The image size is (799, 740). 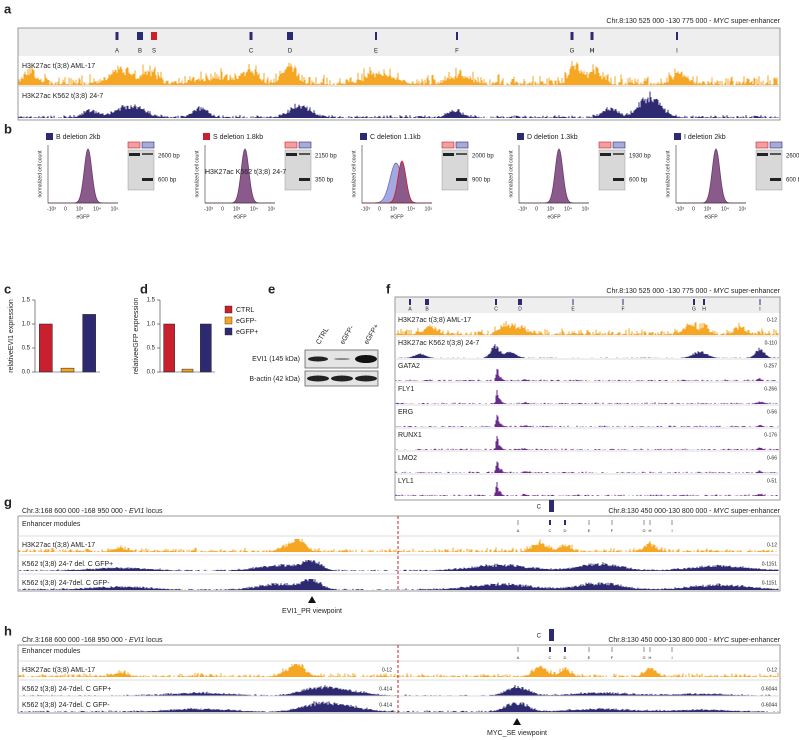 What do you see at coordinates (517, 721) in the screenshot?
I see `viewpoint-marker` at bounding box center [517, 721].